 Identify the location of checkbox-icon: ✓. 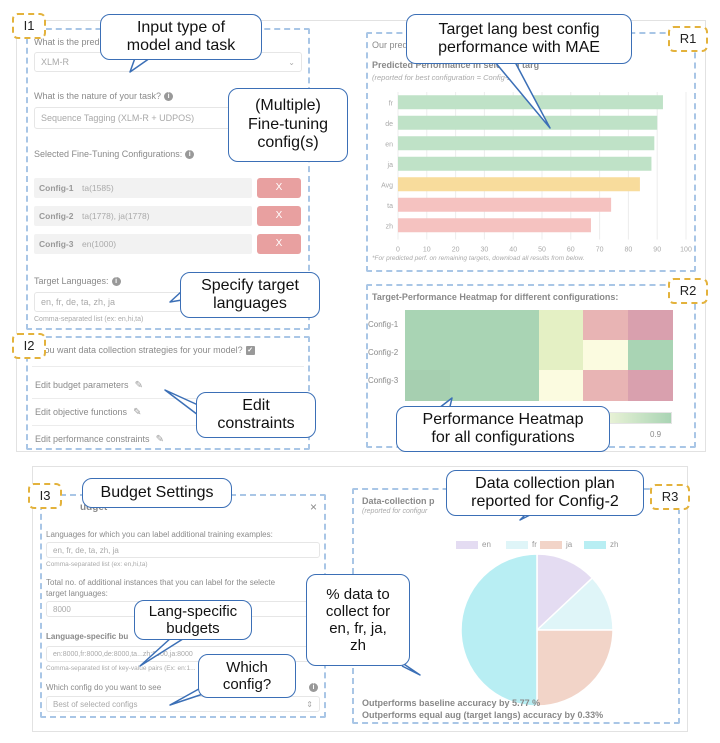
(250, 351).